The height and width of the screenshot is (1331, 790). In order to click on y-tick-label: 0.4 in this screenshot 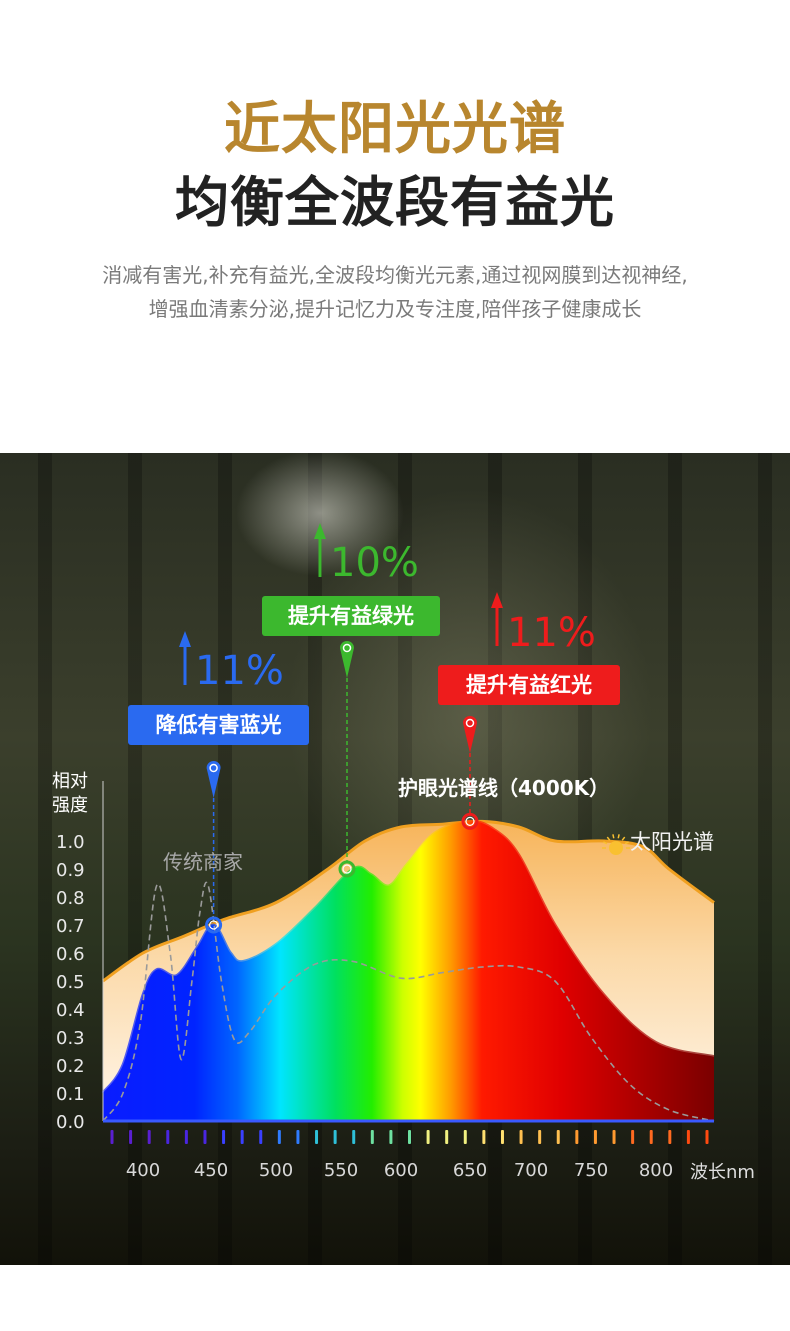, I will do `click(70, 1010)`.